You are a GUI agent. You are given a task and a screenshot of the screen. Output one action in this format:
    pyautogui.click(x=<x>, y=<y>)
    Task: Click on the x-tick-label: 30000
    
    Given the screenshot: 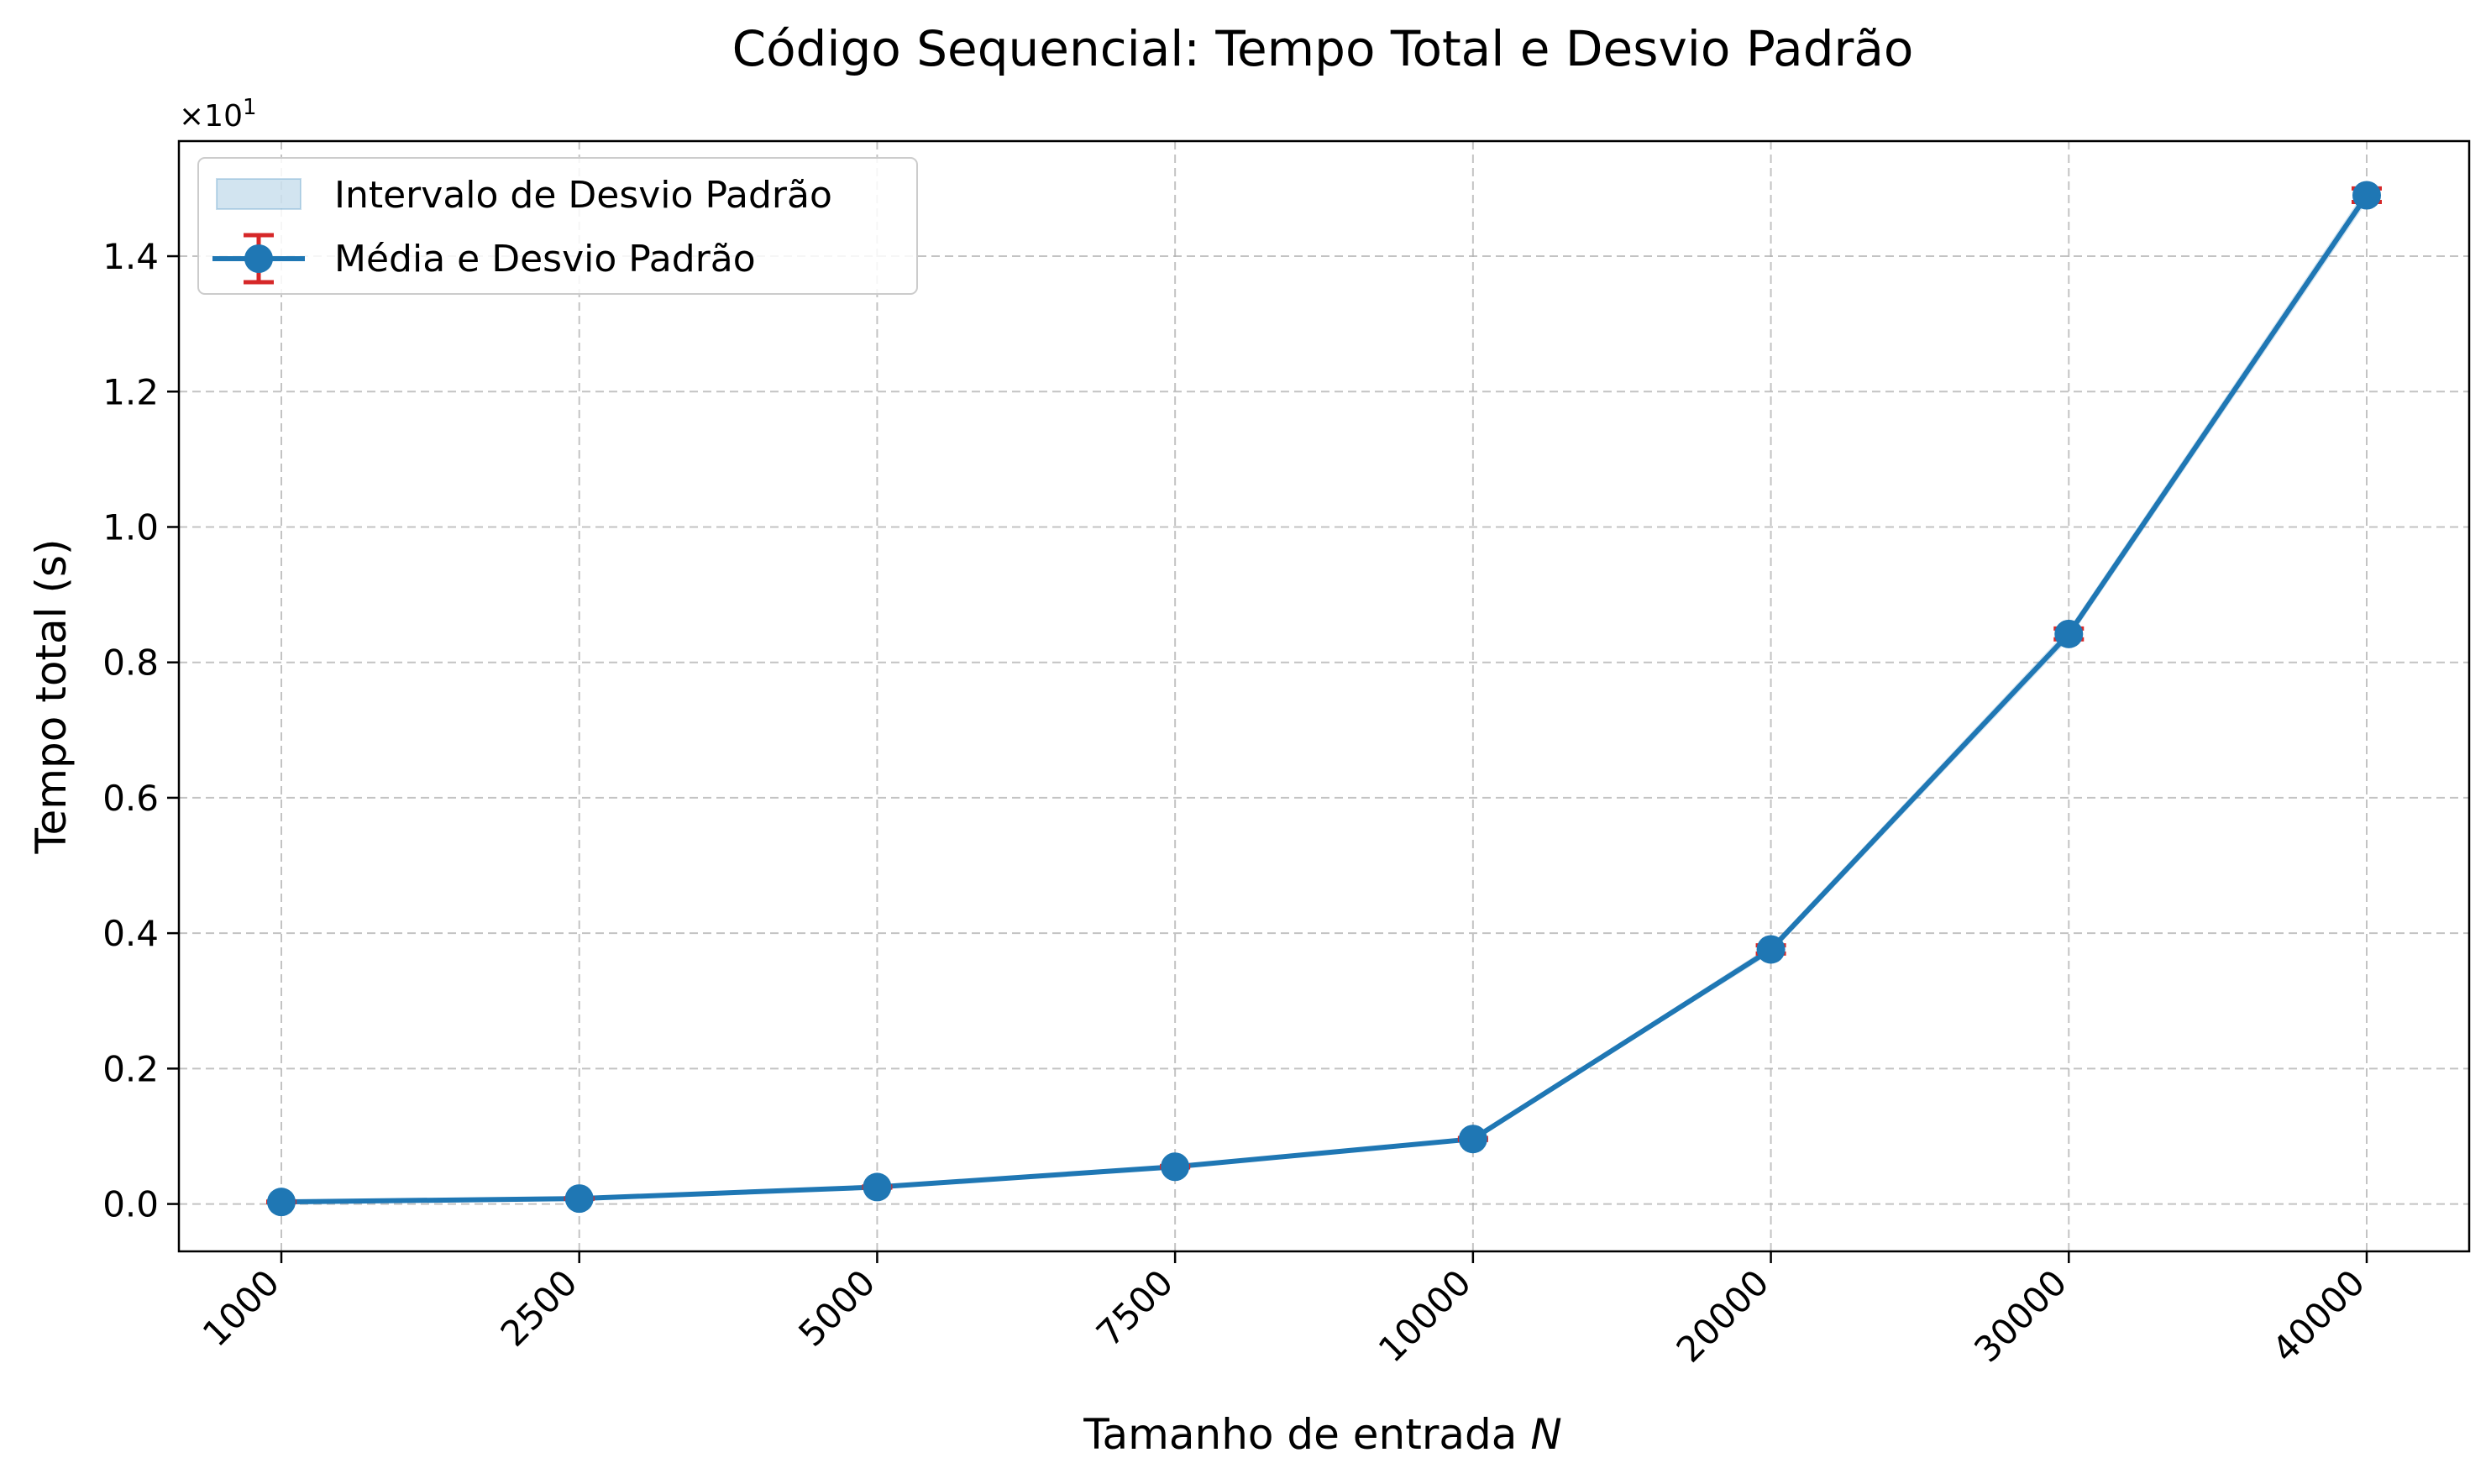 What is the action you would take?
    pyautogui.click(x=2020, y=1316)
    